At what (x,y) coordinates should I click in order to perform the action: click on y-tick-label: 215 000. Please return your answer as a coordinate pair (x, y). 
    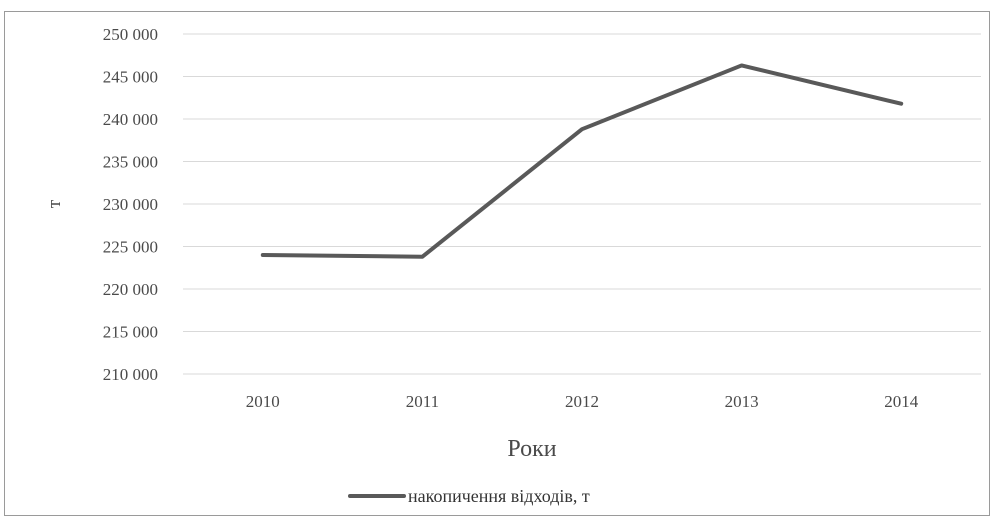
    Looking at the image, I should click on (130, 332).